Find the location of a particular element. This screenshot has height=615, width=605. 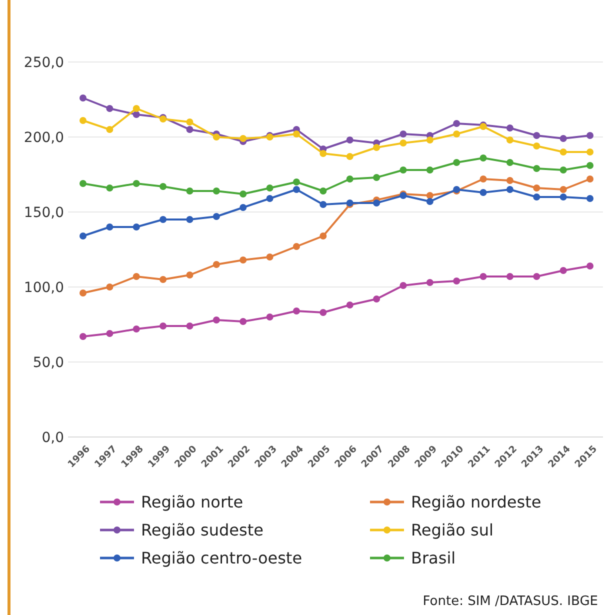

legend-label: Brasil is located at coordinates (433, 558).